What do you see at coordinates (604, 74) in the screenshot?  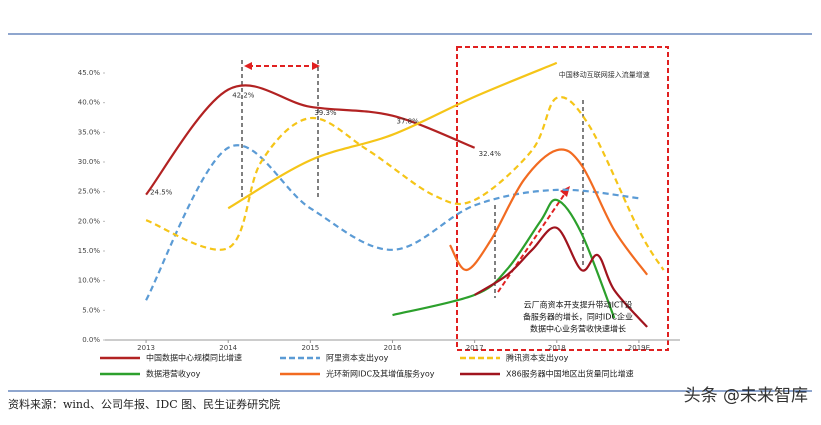 I see `series-label: 中国移动互联网接入流量增速` at bounding box center [604, 74].